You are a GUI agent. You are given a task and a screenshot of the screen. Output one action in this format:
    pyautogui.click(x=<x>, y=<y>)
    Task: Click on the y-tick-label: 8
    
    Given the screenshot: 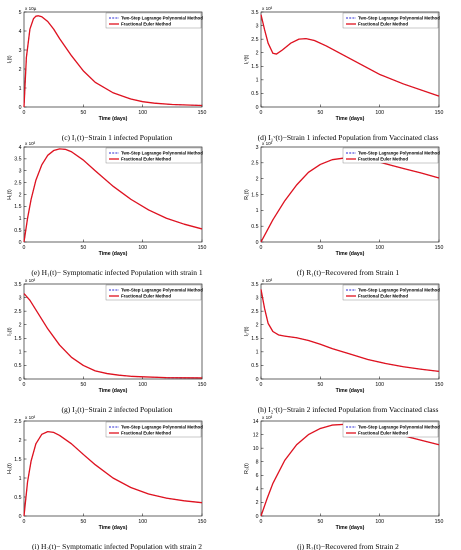 What is the action you would take?
    pyautogui.click(x=257, y=463)
    